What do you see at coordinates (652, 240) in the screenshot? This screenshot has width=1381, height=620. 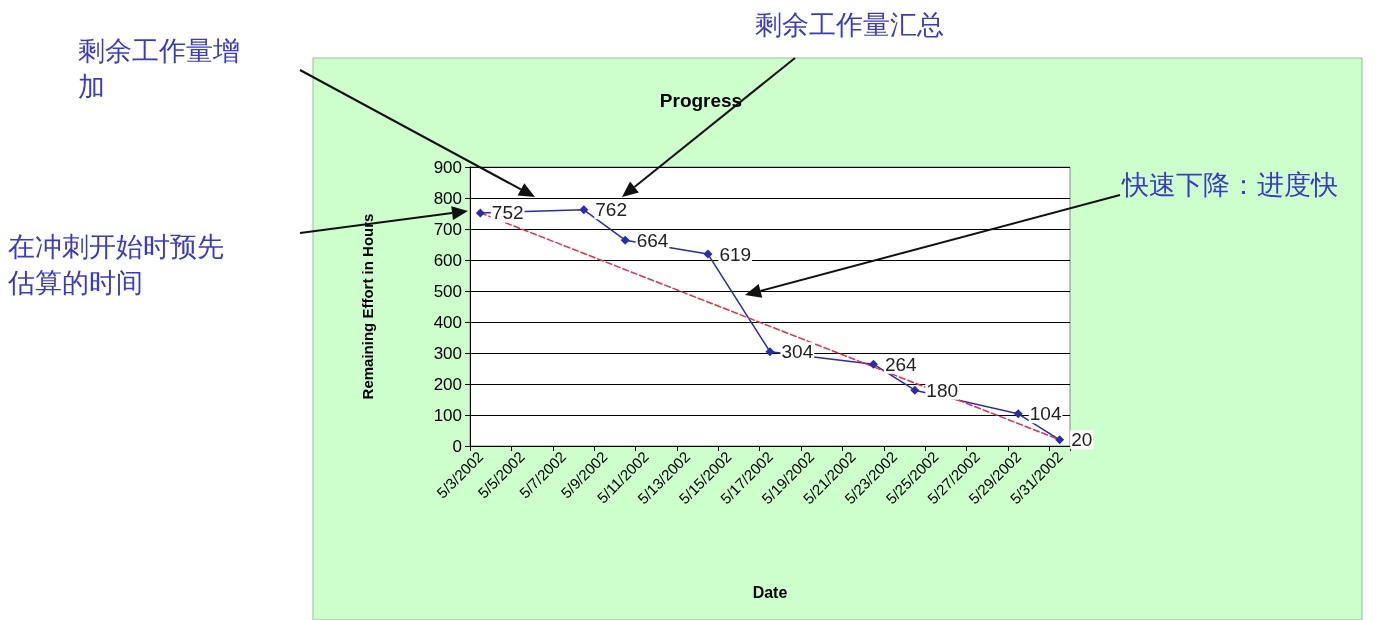 I see `data-label: 664` at bounding box center [652, 240].